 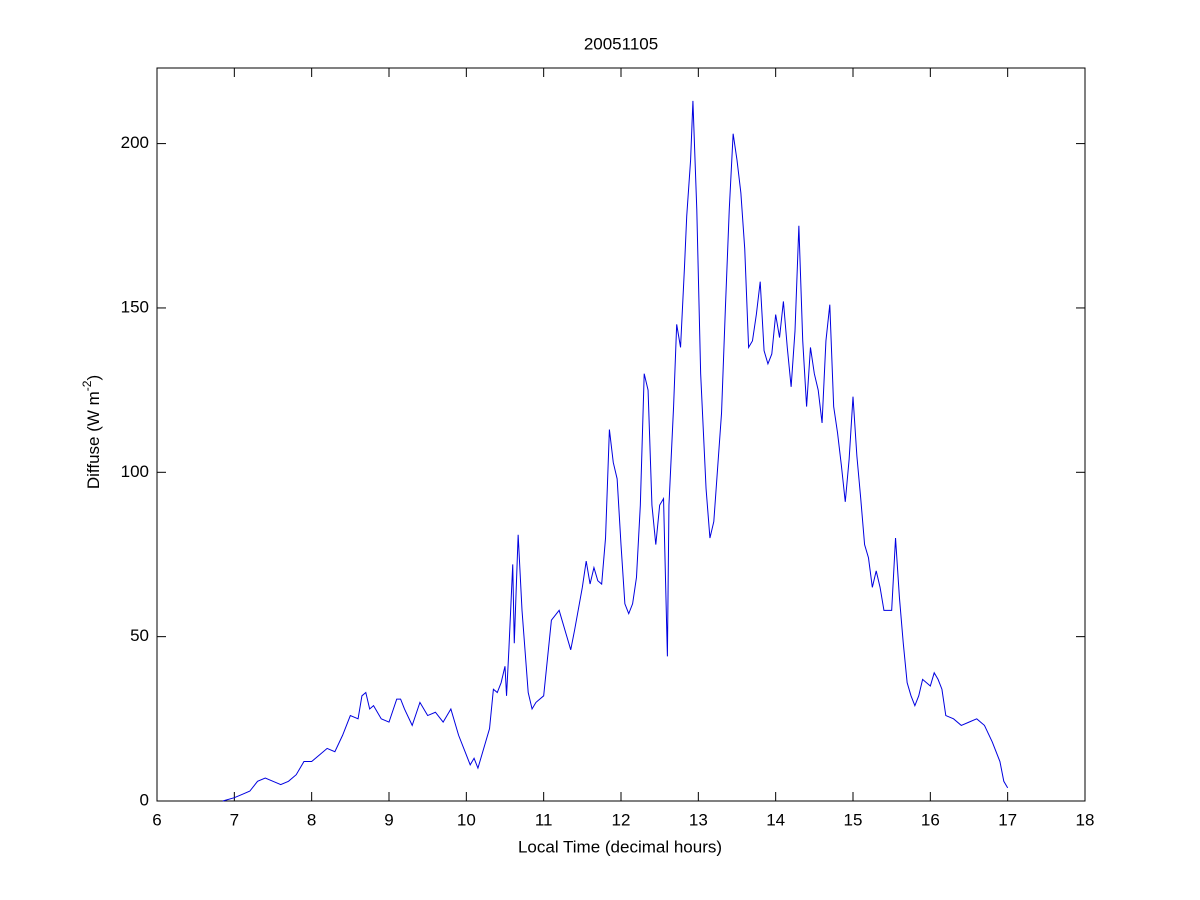 I want to click on y-axis-label: Diffuse (W m-2), so click(x=91, y=432).